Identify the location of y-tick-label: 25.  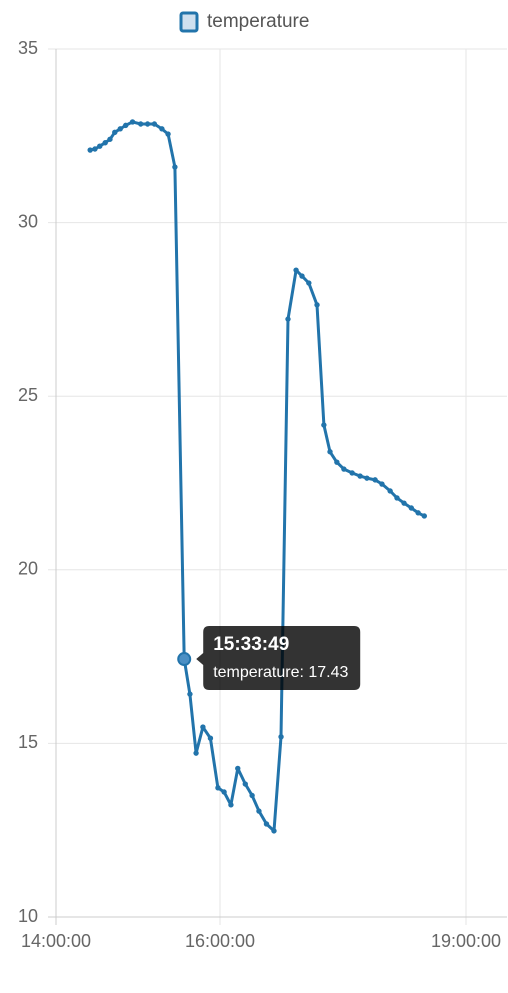
(28, 395).